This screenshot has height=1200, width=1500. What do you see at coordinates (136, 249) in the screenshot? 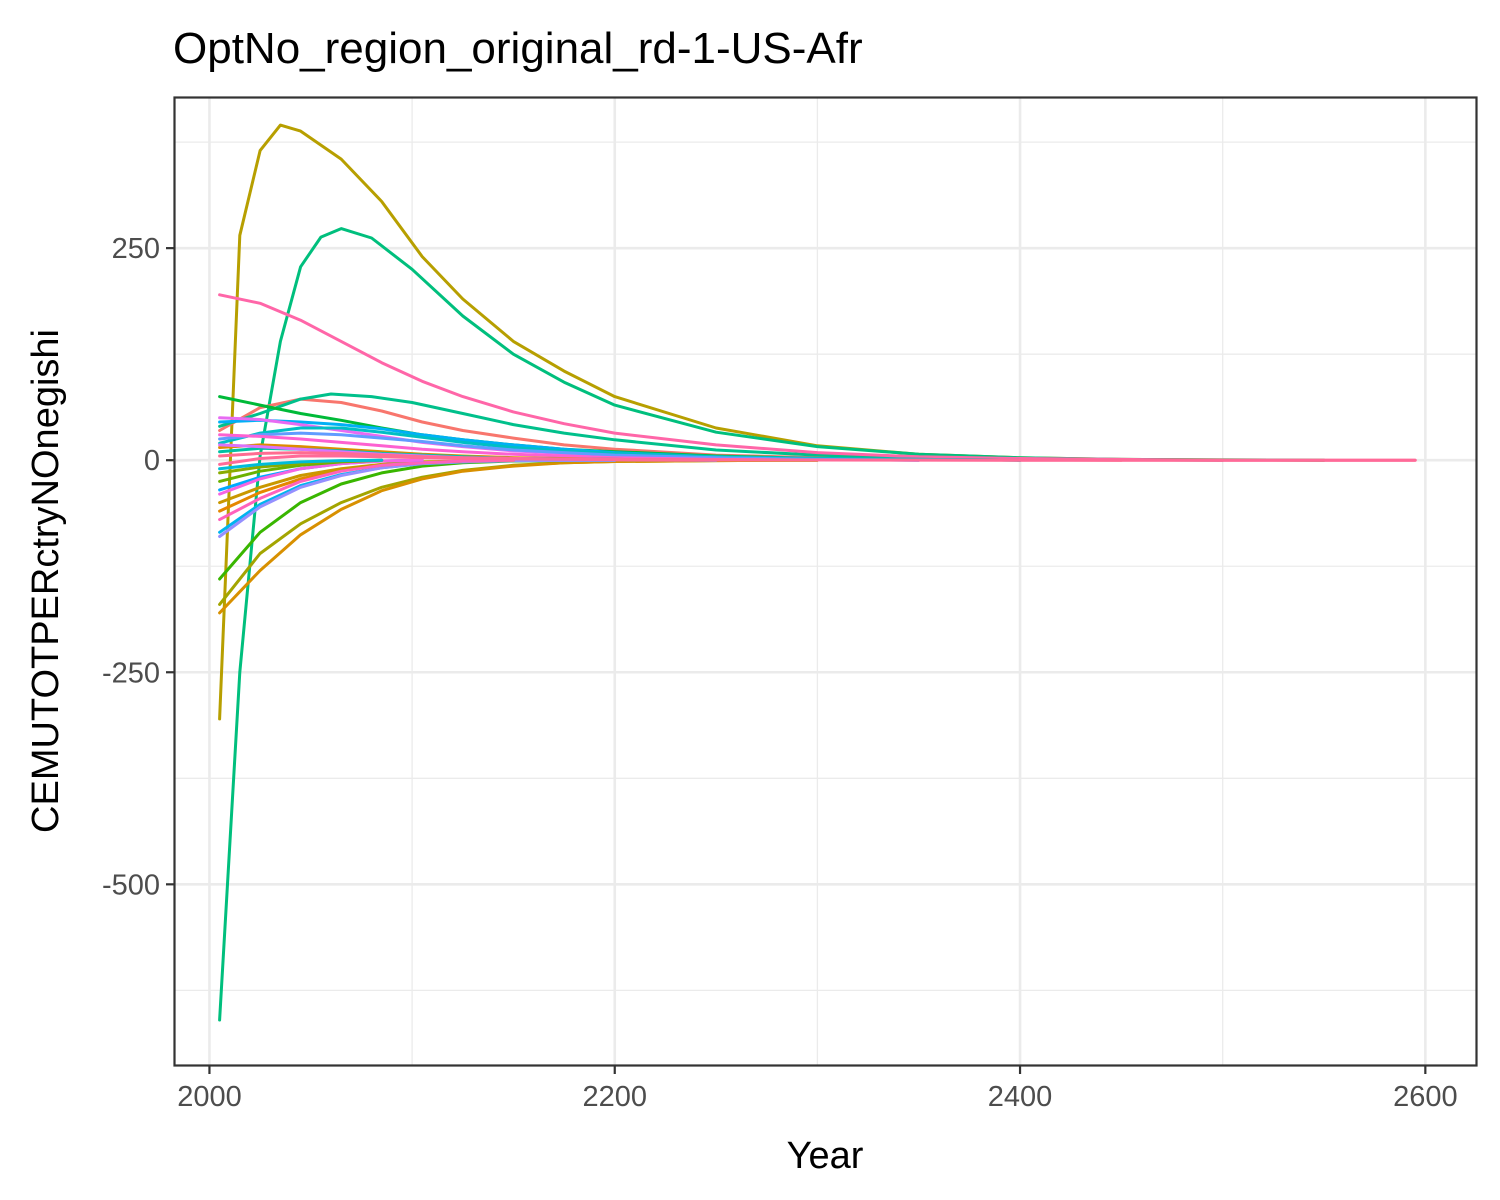
I see `y-tick-label: 250` at bounding box center [136, 249].